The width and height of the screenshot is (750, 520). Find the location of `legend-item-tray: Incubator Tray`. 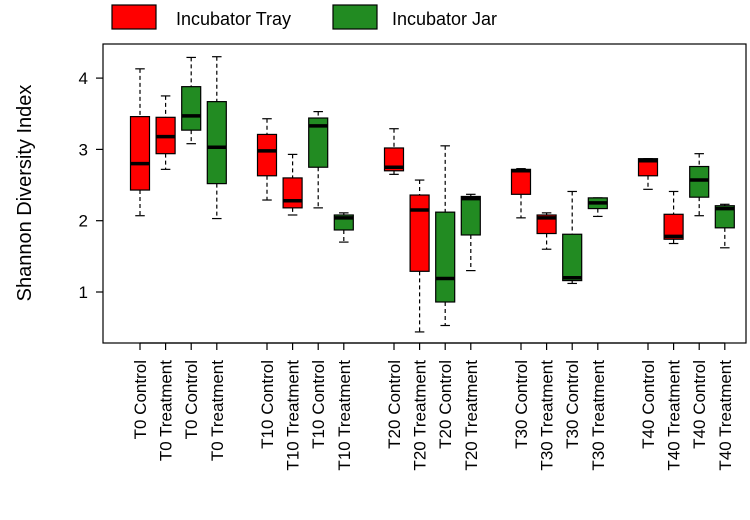

legend-item-tray: Incubator Tray is located at coordinates (201, 17).